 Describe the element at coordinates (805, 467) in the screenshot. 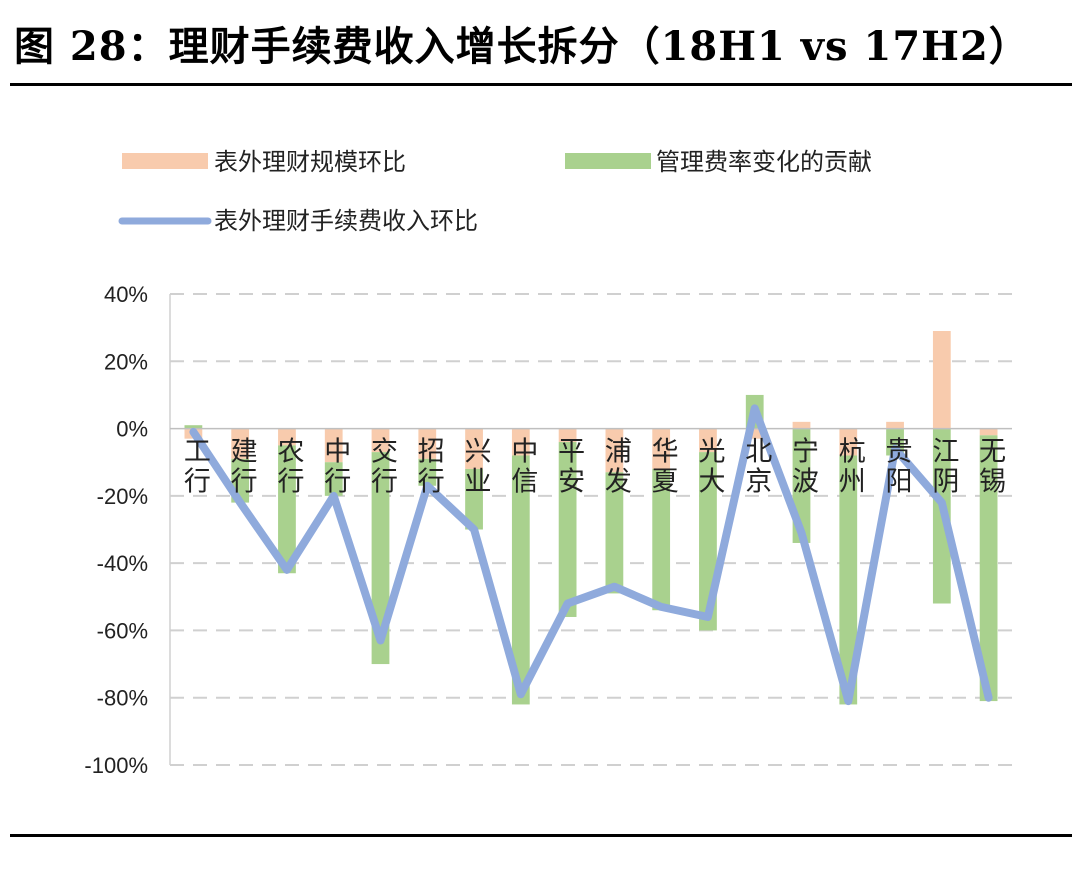

I see `x-tick-label: 宁波` at that location.